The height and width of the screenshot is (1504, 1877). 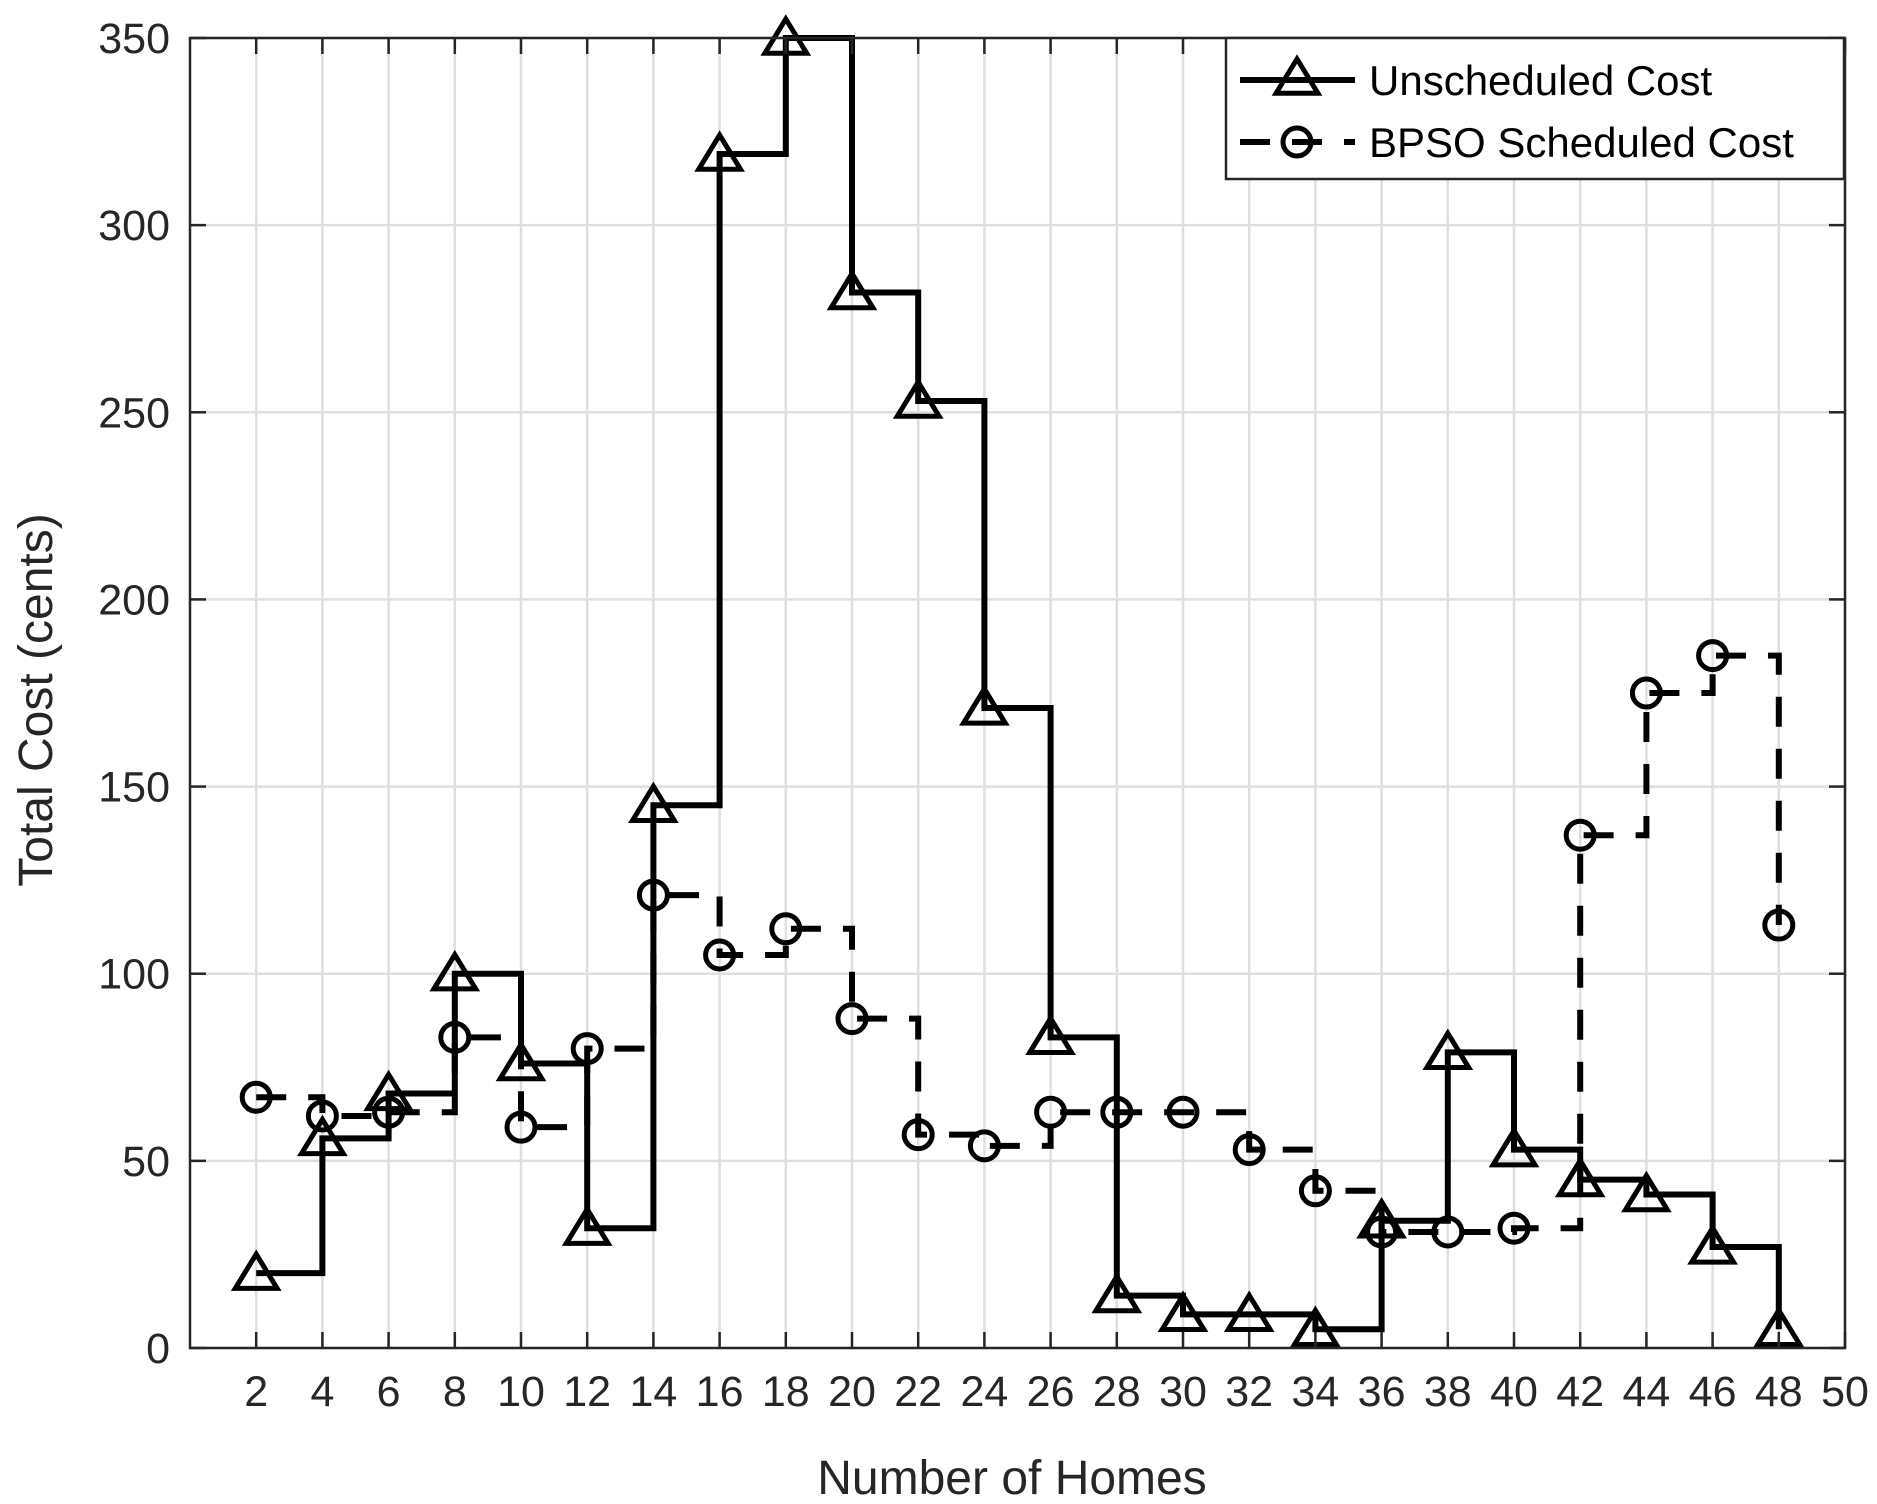 I want to click on x-tick-label: 14, so click(x=653, y=1392).